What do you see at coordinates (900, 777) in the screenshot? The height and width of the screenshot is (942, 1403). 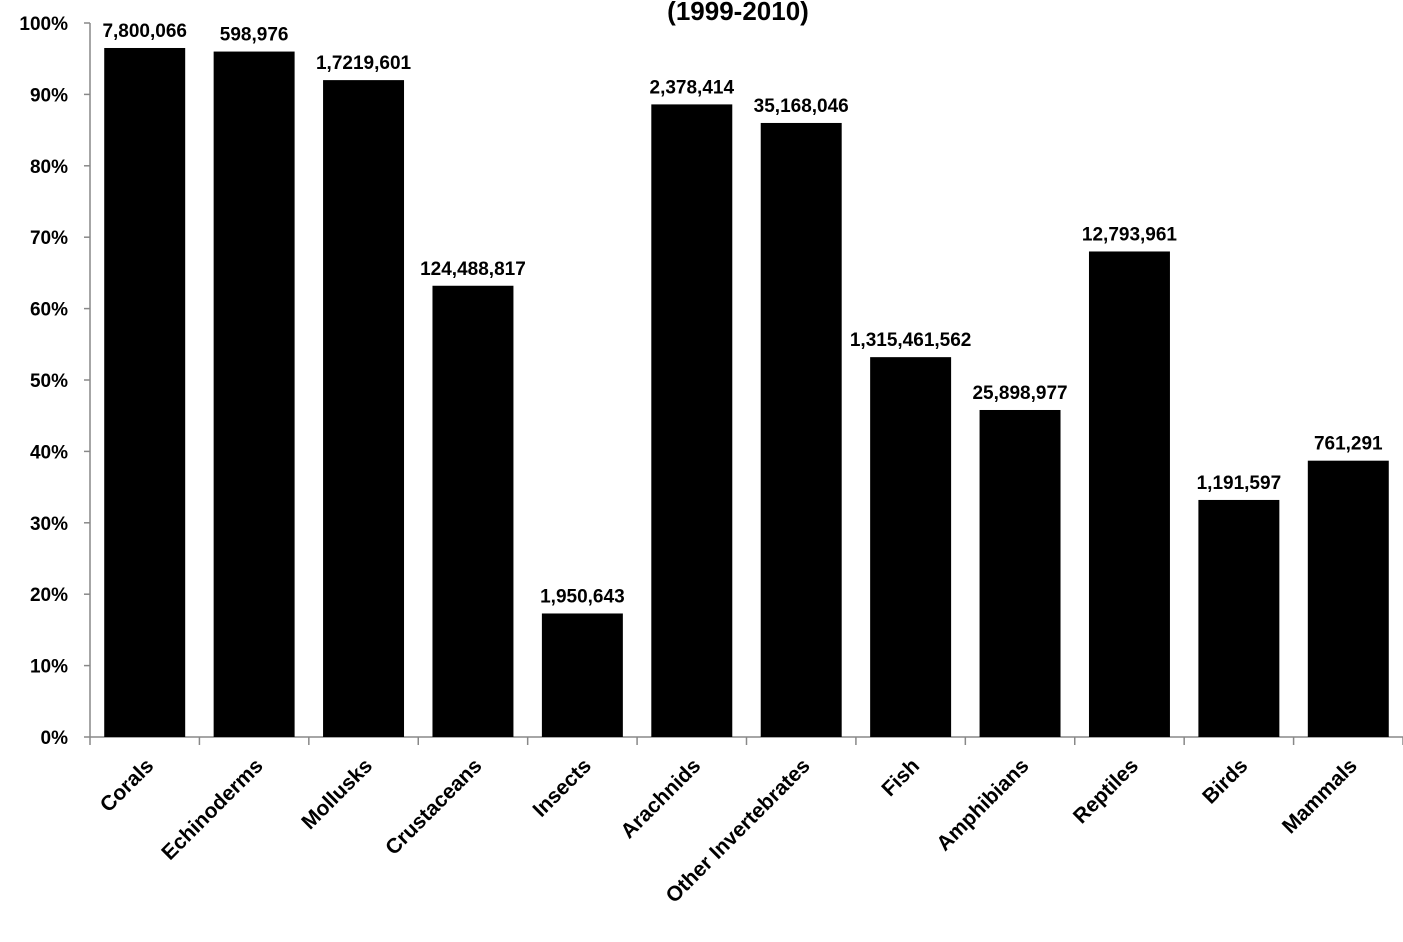 I see `x-category-label: Fish` at bounding box center [900, 777].